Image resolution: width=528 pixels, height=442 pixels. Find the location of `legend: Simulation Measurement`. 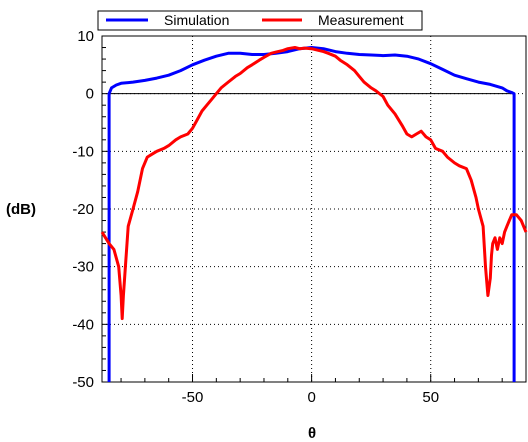

legend: Simulation Measurement is located at coordinates (260, 20).